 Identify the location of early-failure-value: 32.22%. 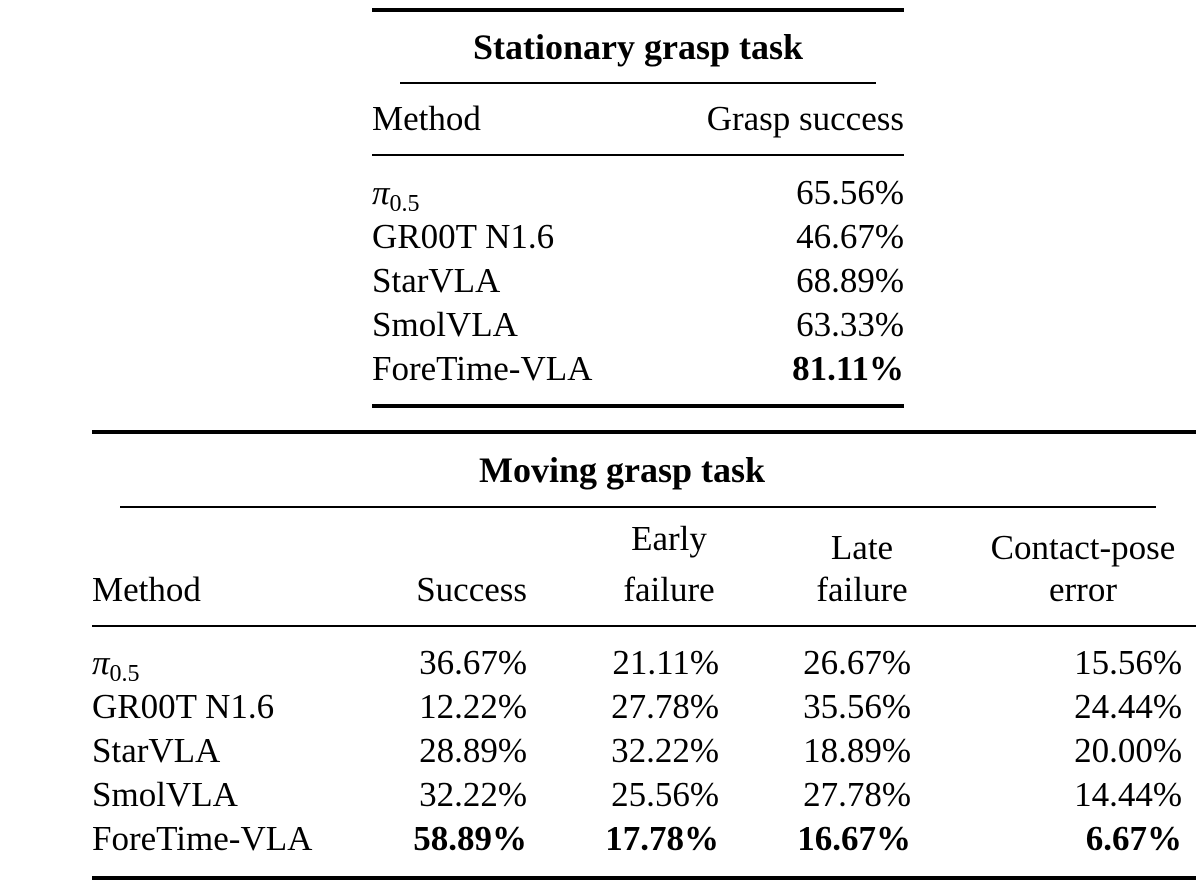
(665, 750).